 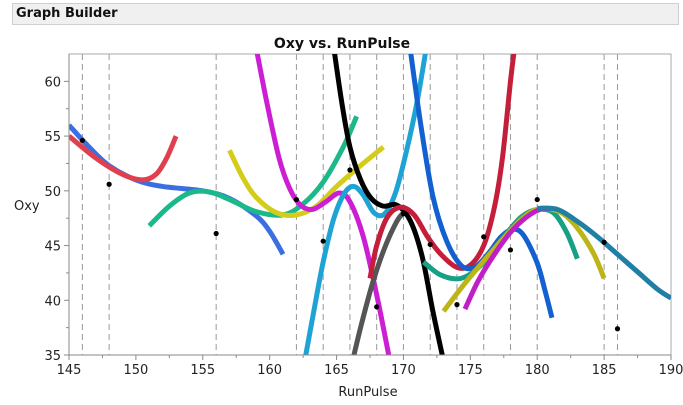 What do you see at coordinates (336, 370) in the screenshot?
I see `x-tick-label: 165` at bounding box center [336, 370].